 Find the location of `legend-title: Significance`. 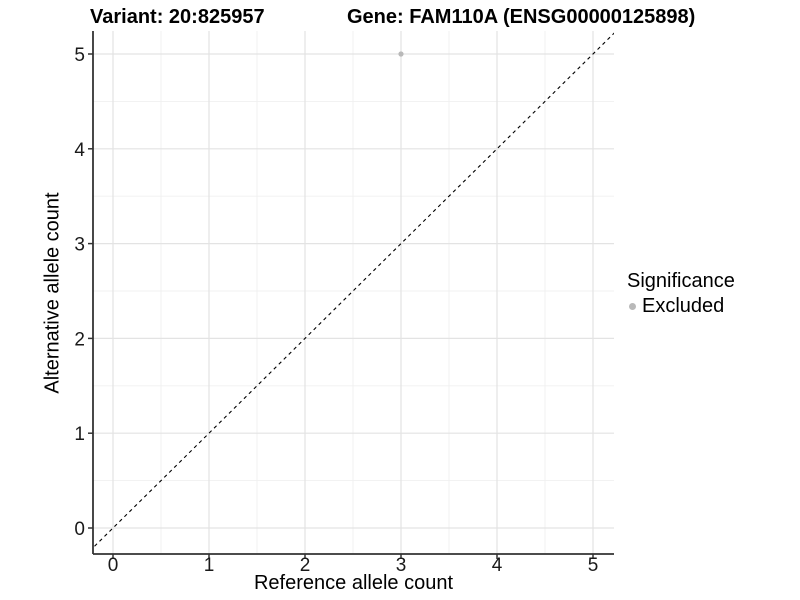

legend-title: Significance is located at coordinates (681, 281).